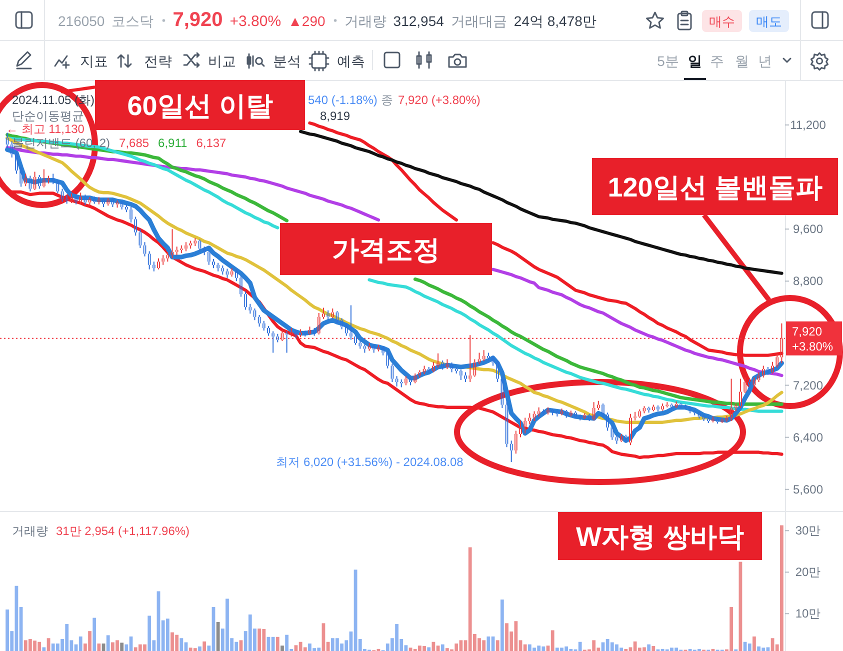 The width and height of the screenshot is (843, 651). Describe the element at coordinates (717, 61) in the screenshot. I see `text: 주` at that location.